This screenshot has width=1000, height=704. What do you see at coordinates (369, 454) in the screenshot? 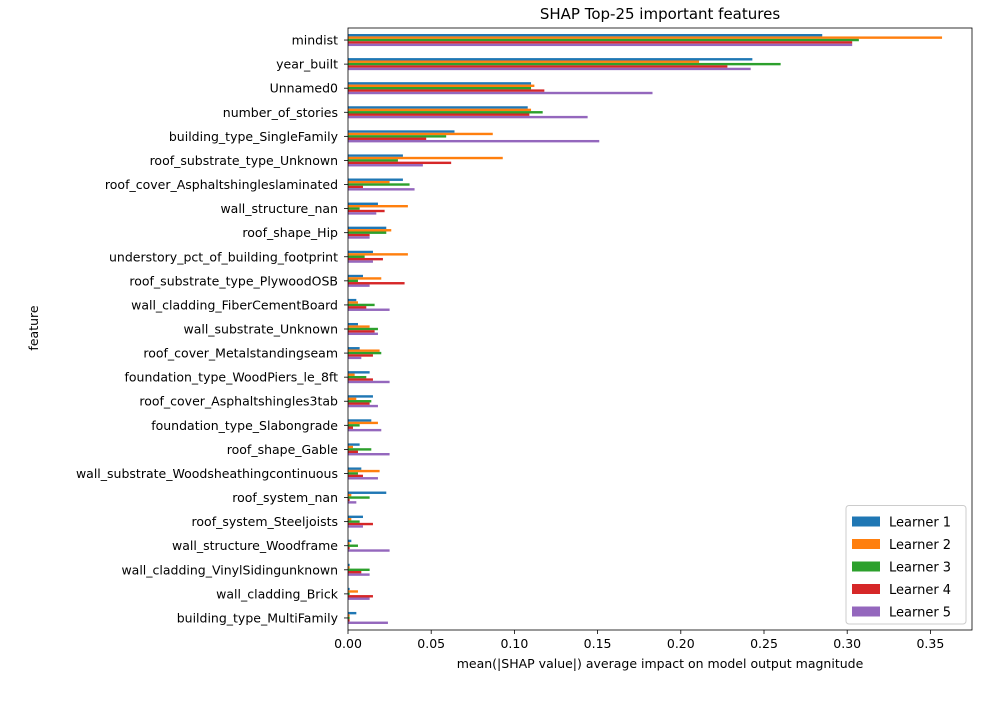
I see `bar-5-roof_shape_Gable` at bounding box center [369, 454].